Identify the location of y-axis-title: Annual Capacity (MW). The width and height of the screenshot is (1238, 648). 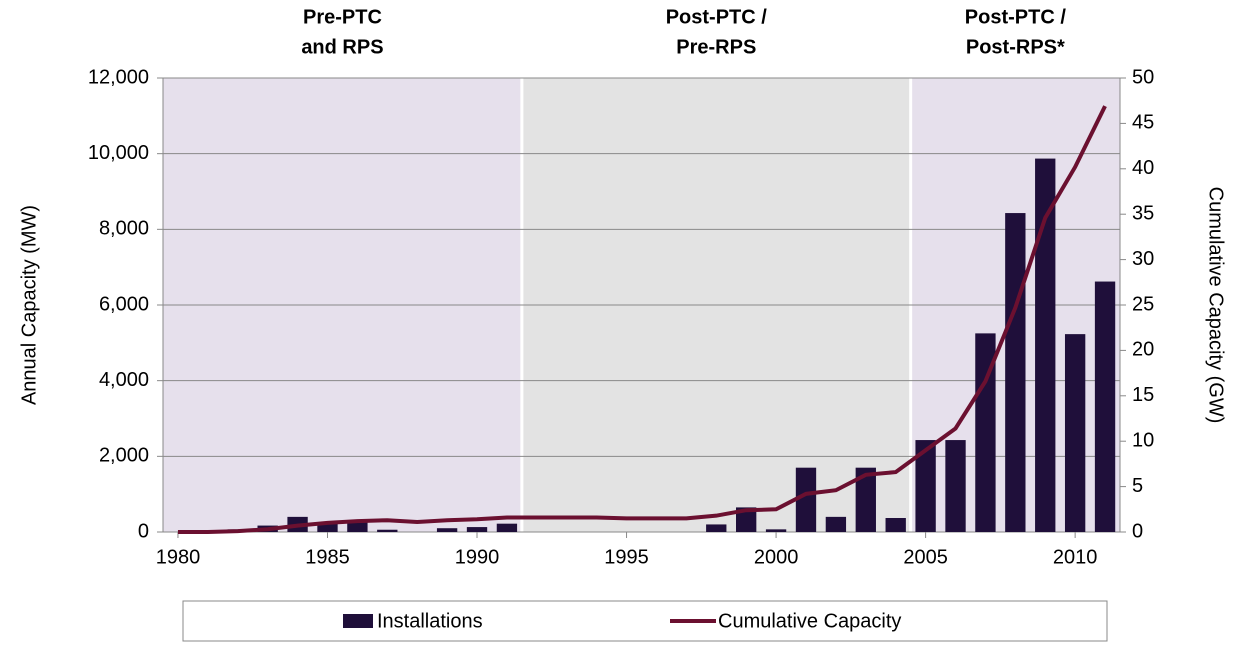
(29, 305).